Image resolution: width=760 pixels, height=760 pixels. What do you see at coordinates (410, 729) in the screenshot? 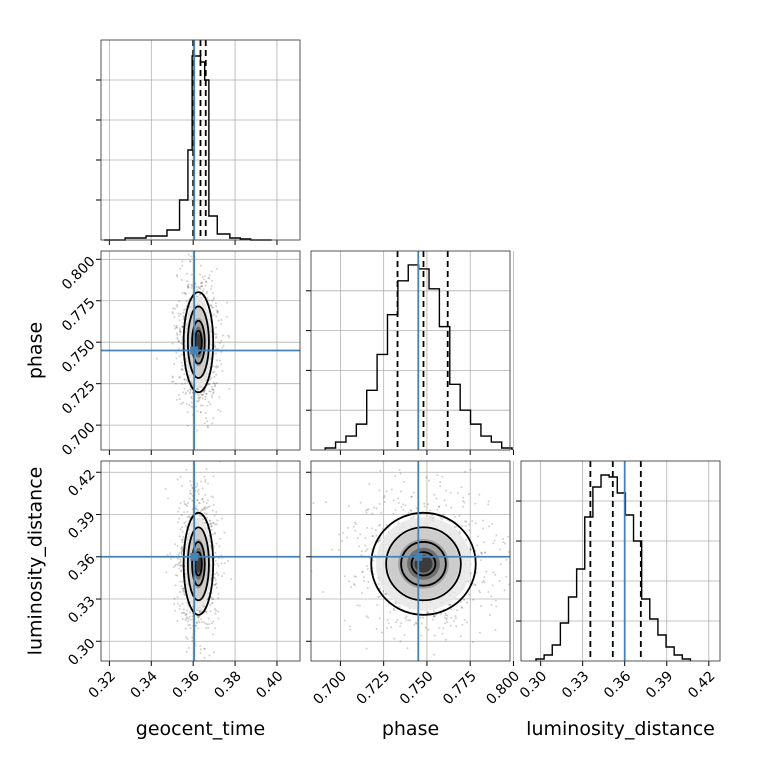
I see `x-axis-label: phase` at bounding box center [410, 729].